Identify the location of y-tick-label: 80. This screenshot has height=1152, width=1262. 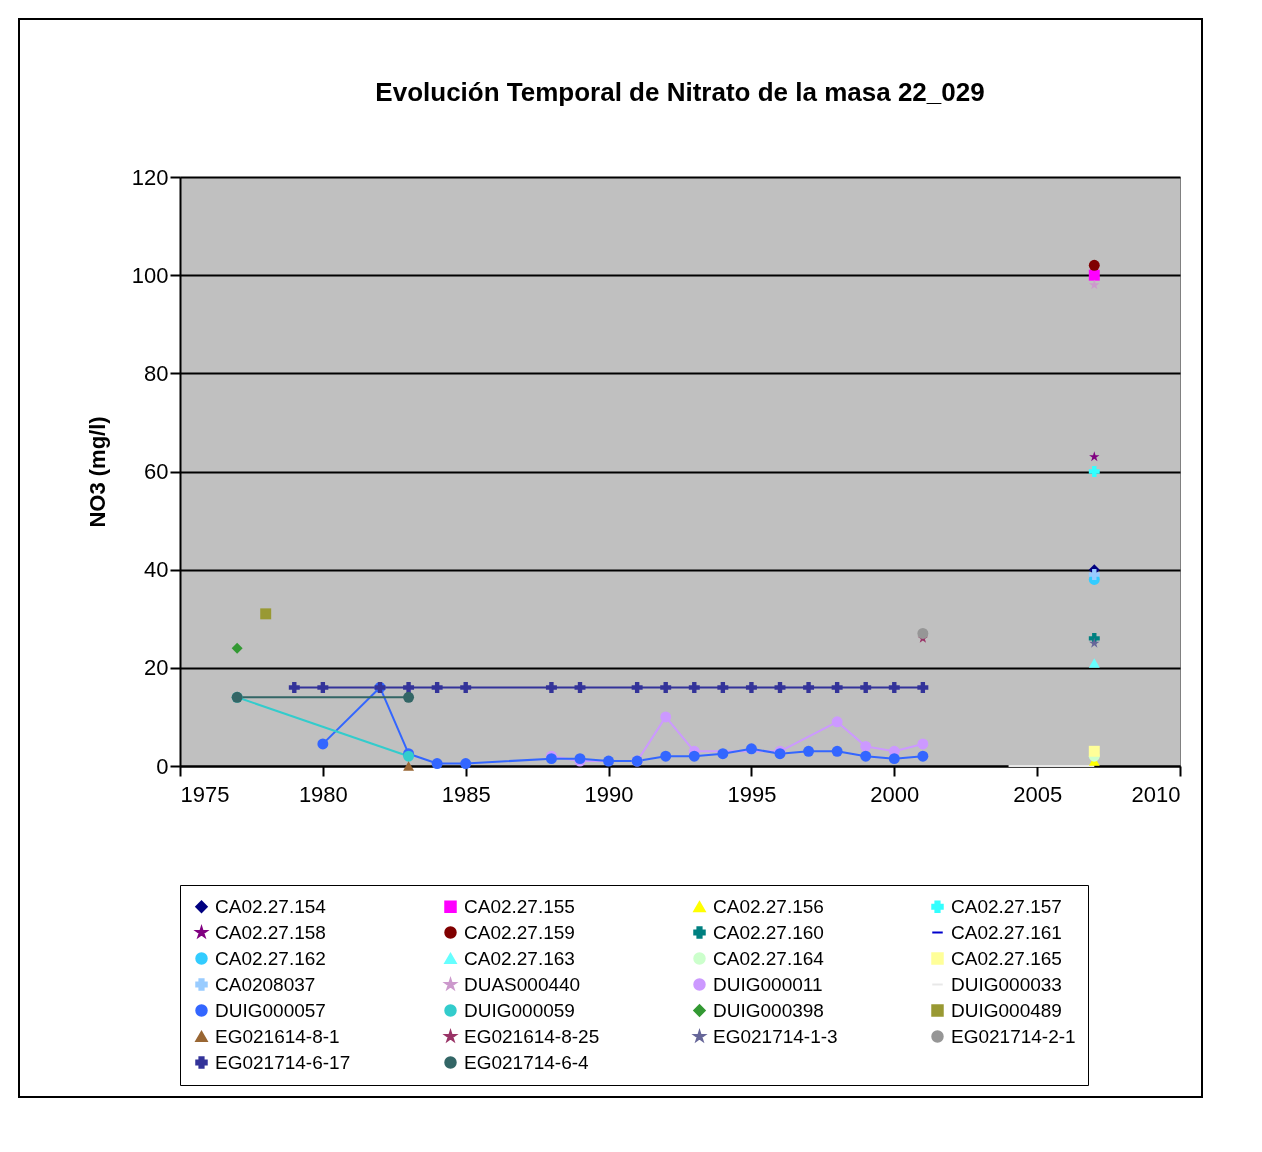
(156, 373).